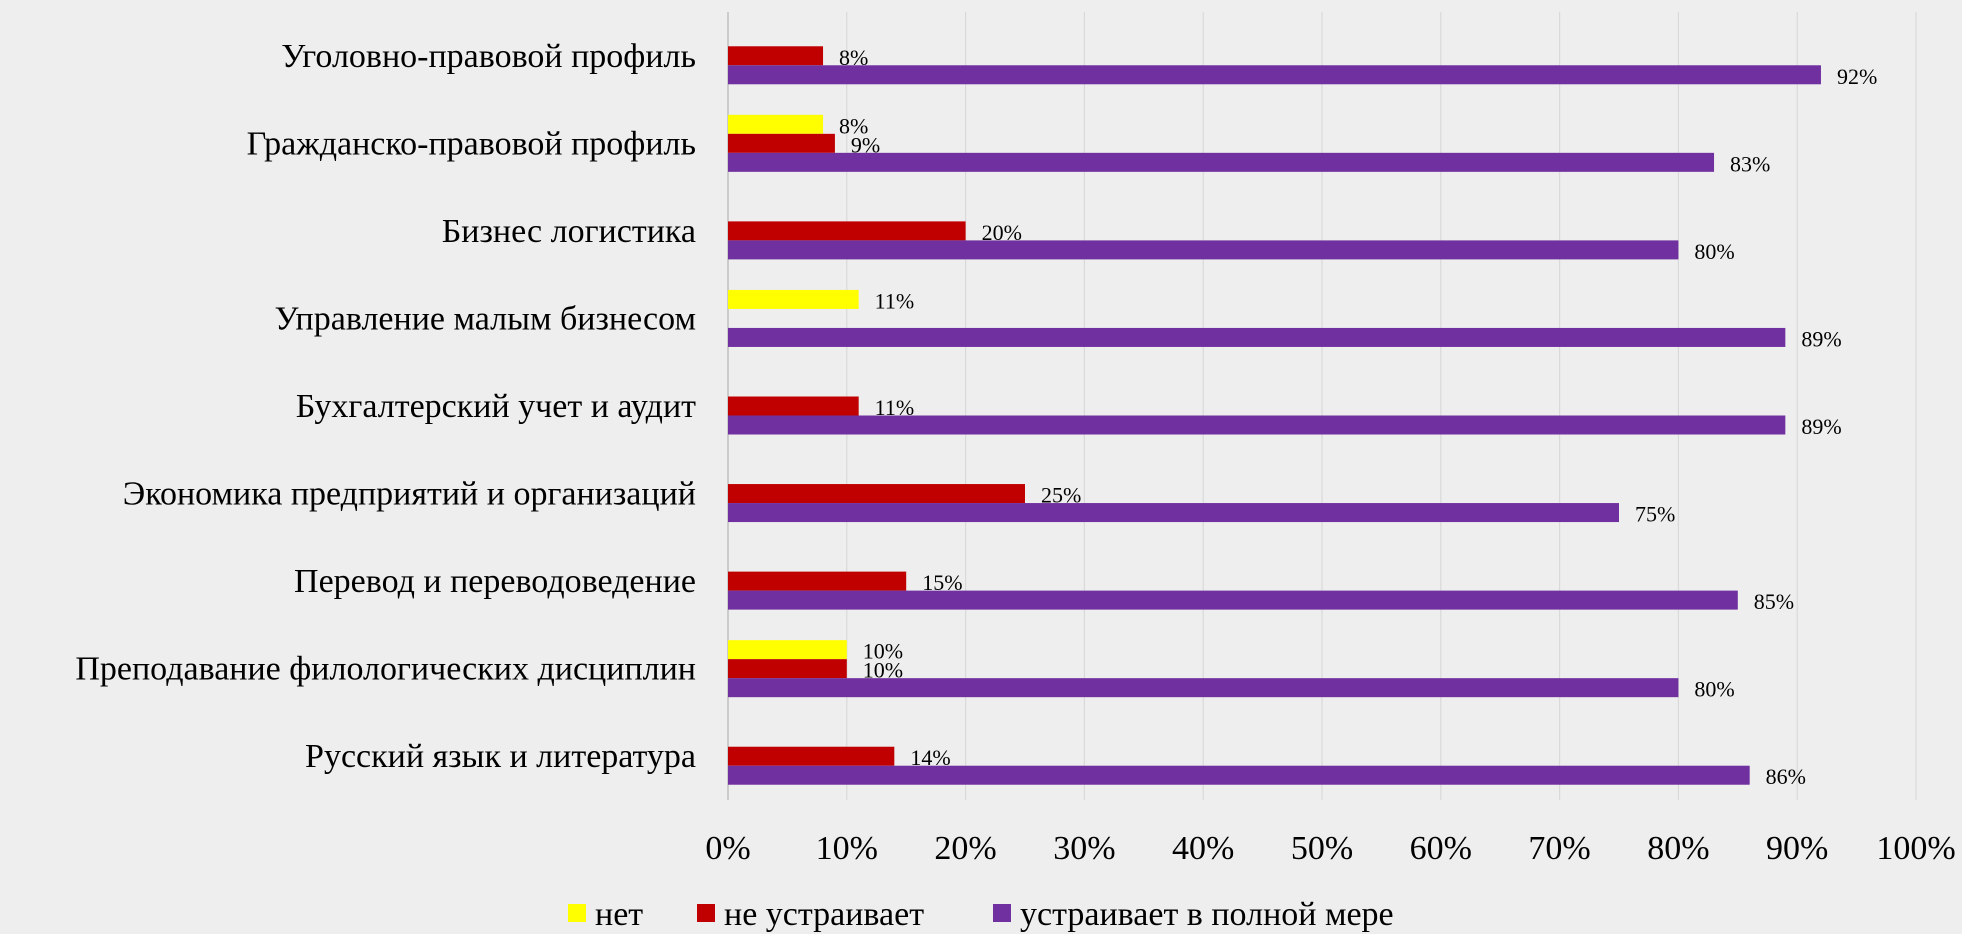 The height and width of the screenshot is (934, 1962). Describe the element at coordinates (1915, 848) in the screenshot. I see `x-tick-label: 100%` at that location.